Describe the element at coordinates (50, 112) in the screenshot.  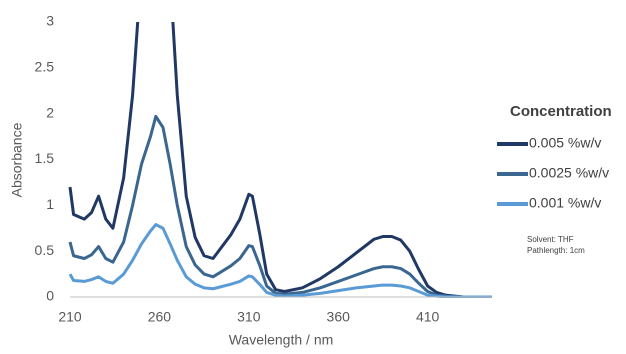
I see `y-tick-label: 2` at that location.